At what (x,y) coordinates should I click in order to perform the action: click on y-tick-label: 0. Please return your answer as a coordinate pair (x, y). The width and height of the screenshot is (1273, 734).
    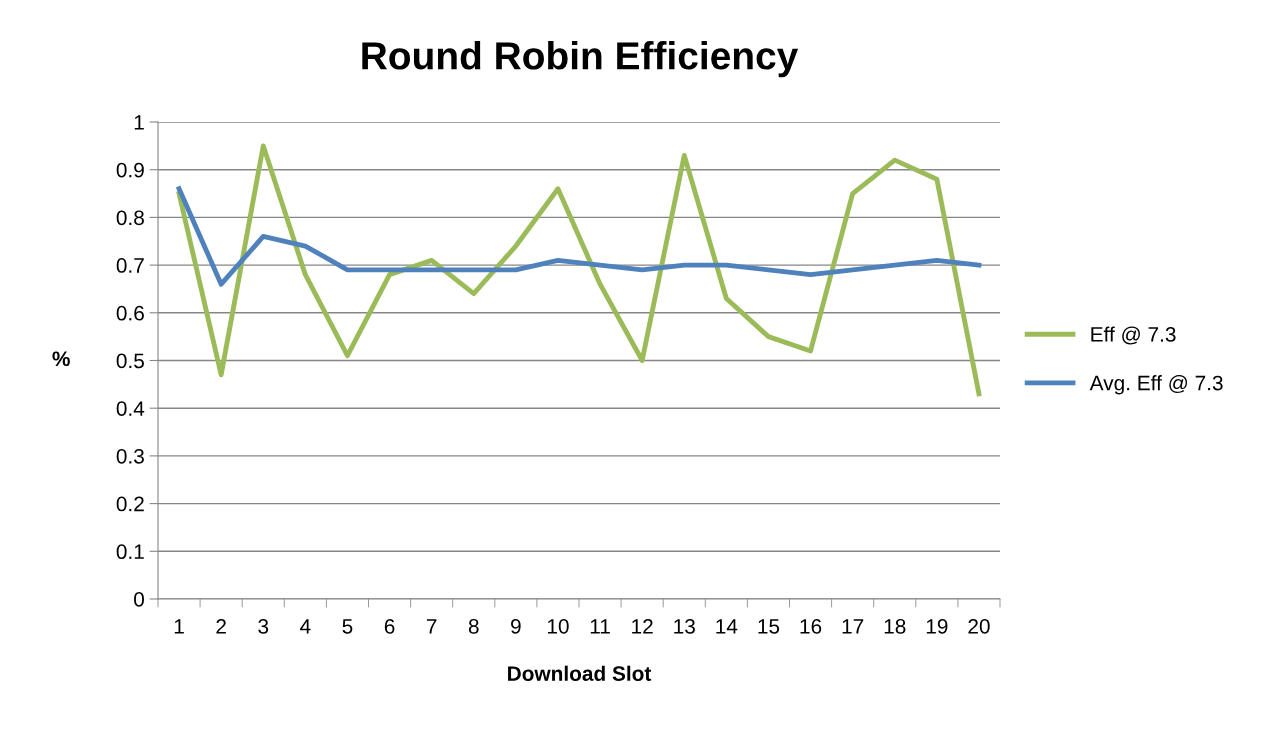
    Looking at the image, I should click on (139, 599).